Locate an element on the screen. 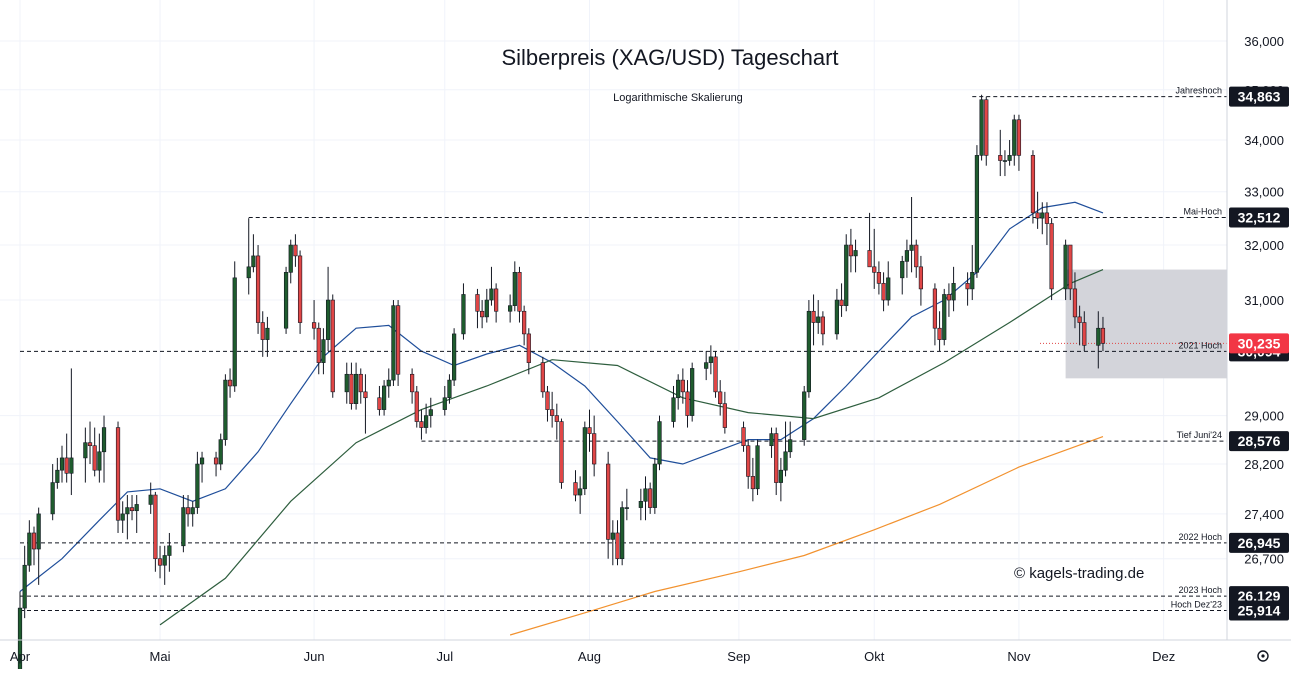  chart-subtitle: Logarithmische Skalierung is located at coordinates (678, 98).